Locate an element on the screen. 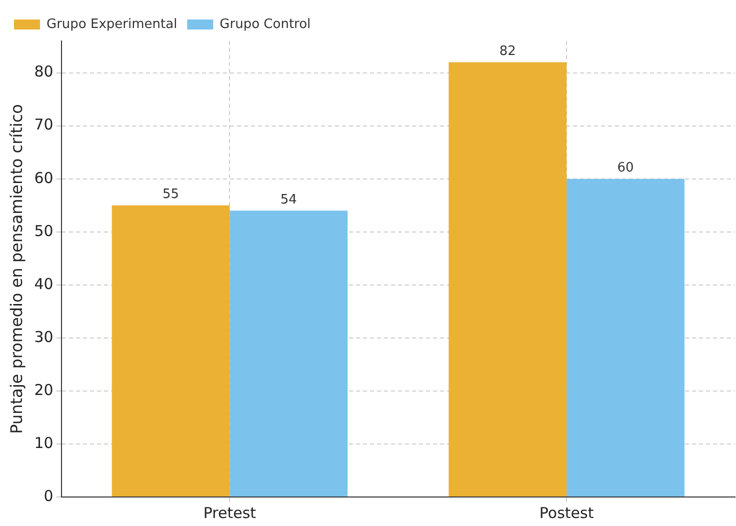 This screenshot has height=526, width=736. y-tick-label: 60 is located at coordinates (44, 177).